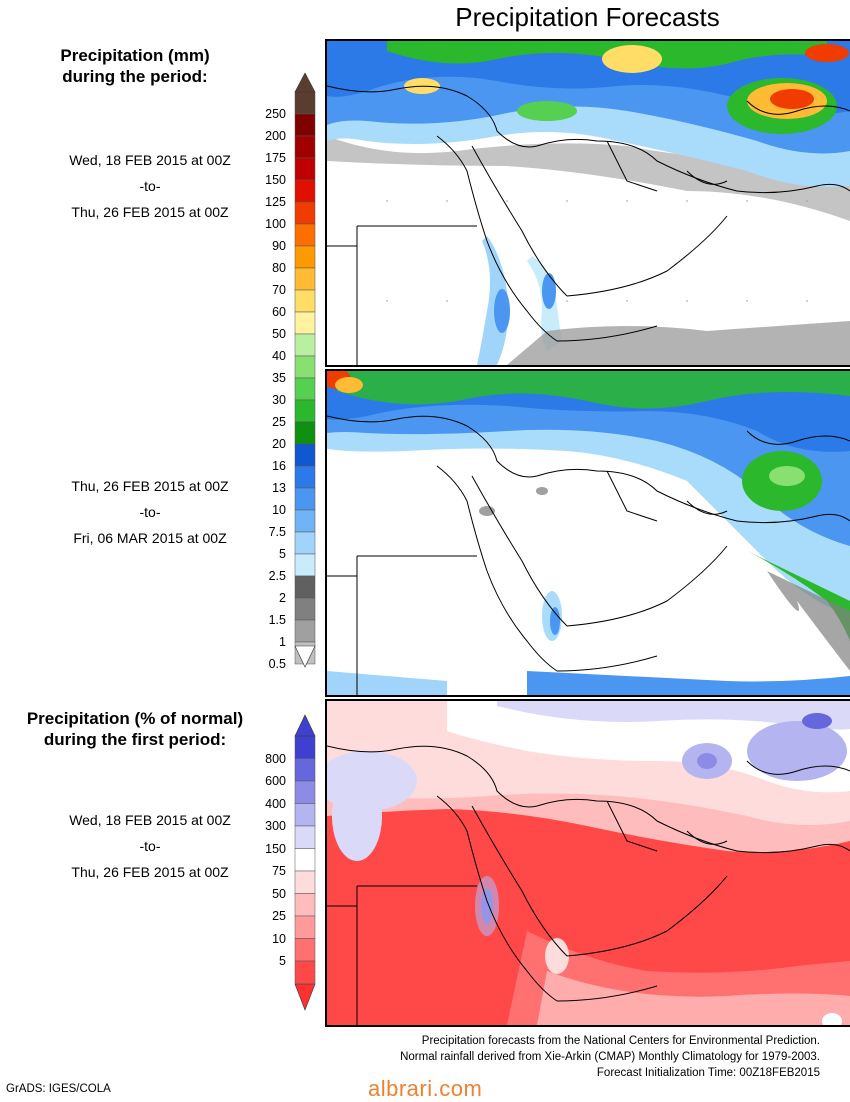 This screenshot has height=1102, width=850. I want to click on precip-colorbar-tick-label: 20, so click(279, 444).